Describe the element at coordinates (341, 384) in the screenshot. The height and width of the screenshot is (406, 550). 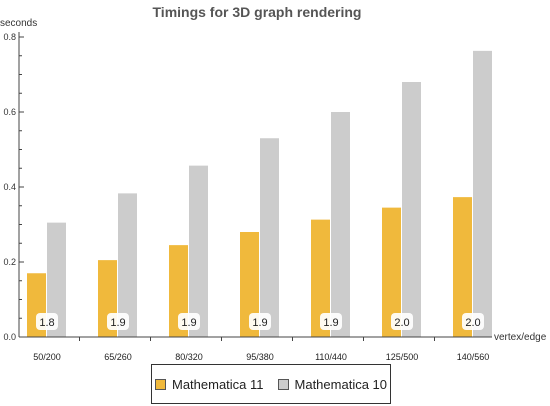
I see `legend-label-mathematica-10: Mathematica 10` at that location.